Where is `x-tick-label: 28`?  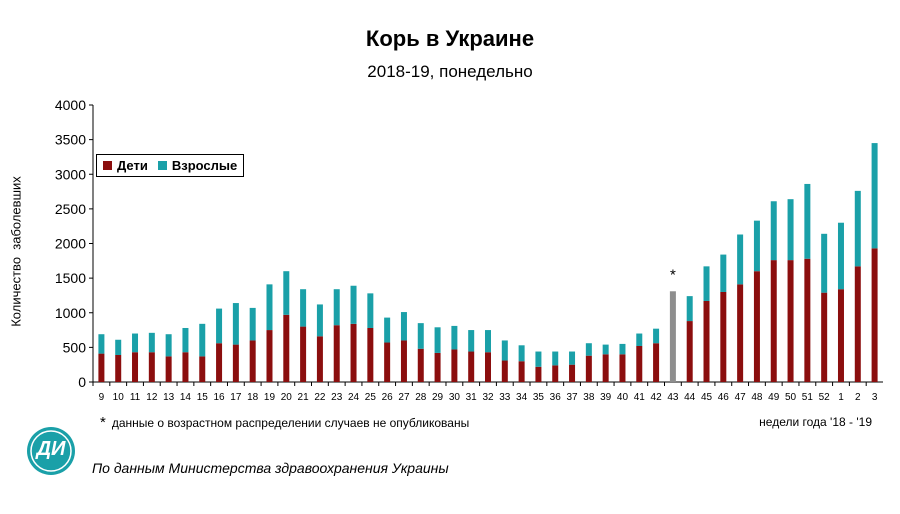
x-tick-label: 28 is located at coordinates (421, 397).